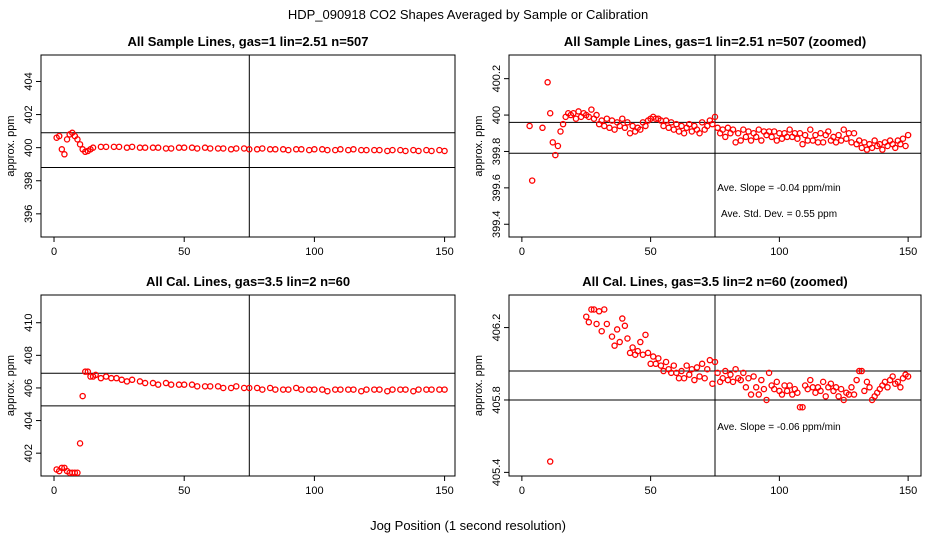 Image resolution: width=936 pixels, height=540 pixels. Describe the element at coordinates (497, 115) in the screenshot. I see `y-tick-label: 400` at that location.